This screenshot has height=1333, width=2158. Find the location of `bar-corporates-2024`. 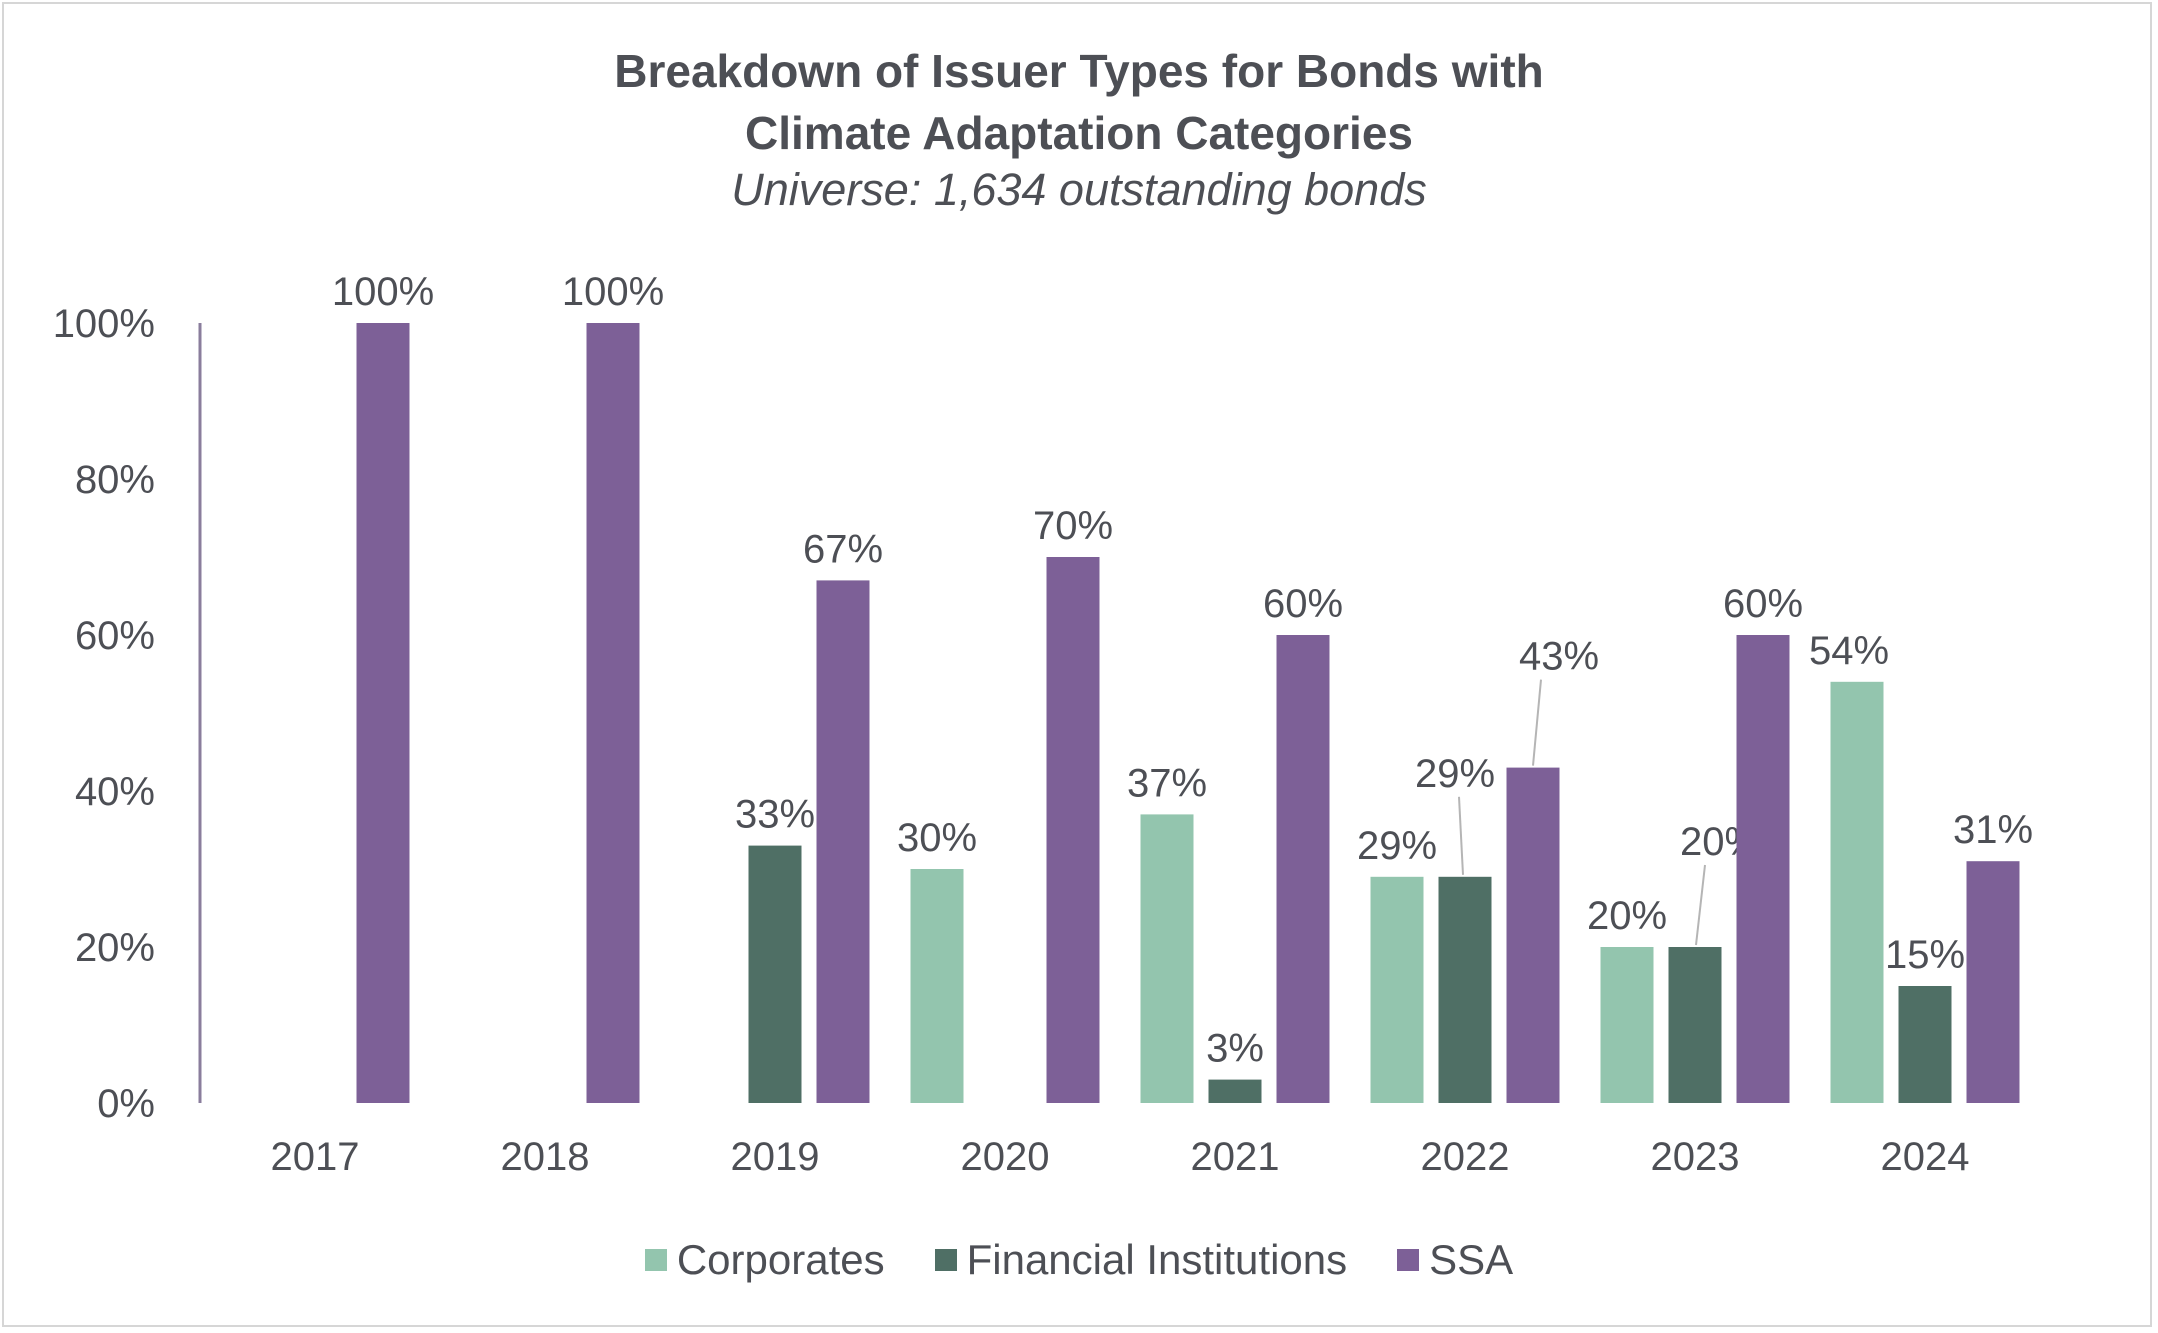

bar-corporates-2024 is located at coordinates (1857, 892).